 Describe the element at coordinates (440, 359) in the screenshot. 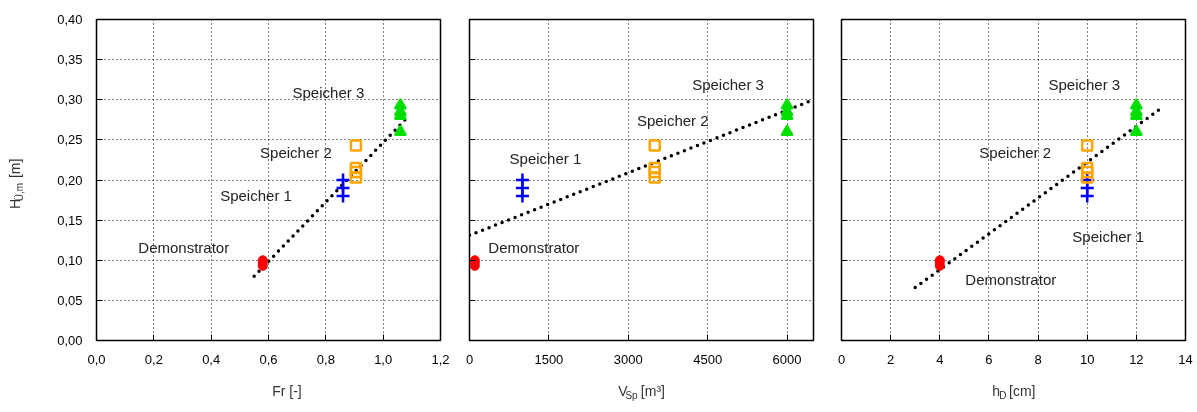

I see `x-tick-label: 1,2` at that location.